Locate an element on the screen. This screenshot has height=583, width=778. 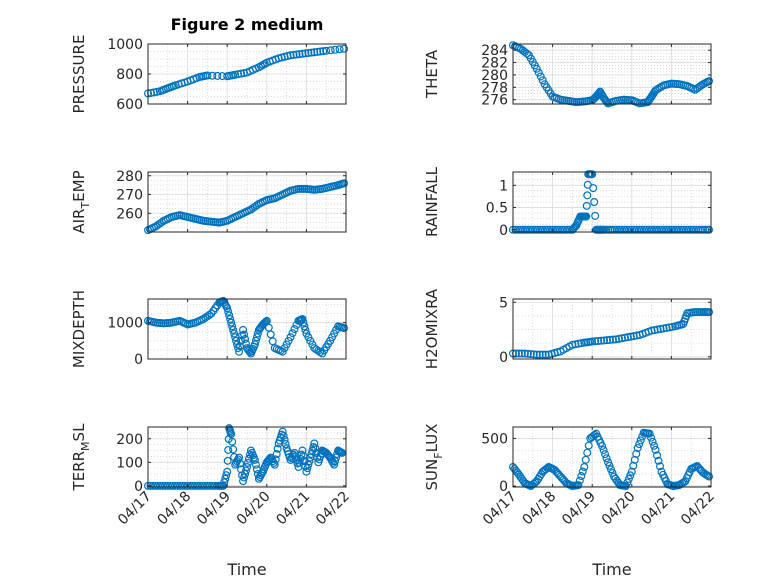
y-axis-label: TERRMSL is located at coordinates (81, 457).